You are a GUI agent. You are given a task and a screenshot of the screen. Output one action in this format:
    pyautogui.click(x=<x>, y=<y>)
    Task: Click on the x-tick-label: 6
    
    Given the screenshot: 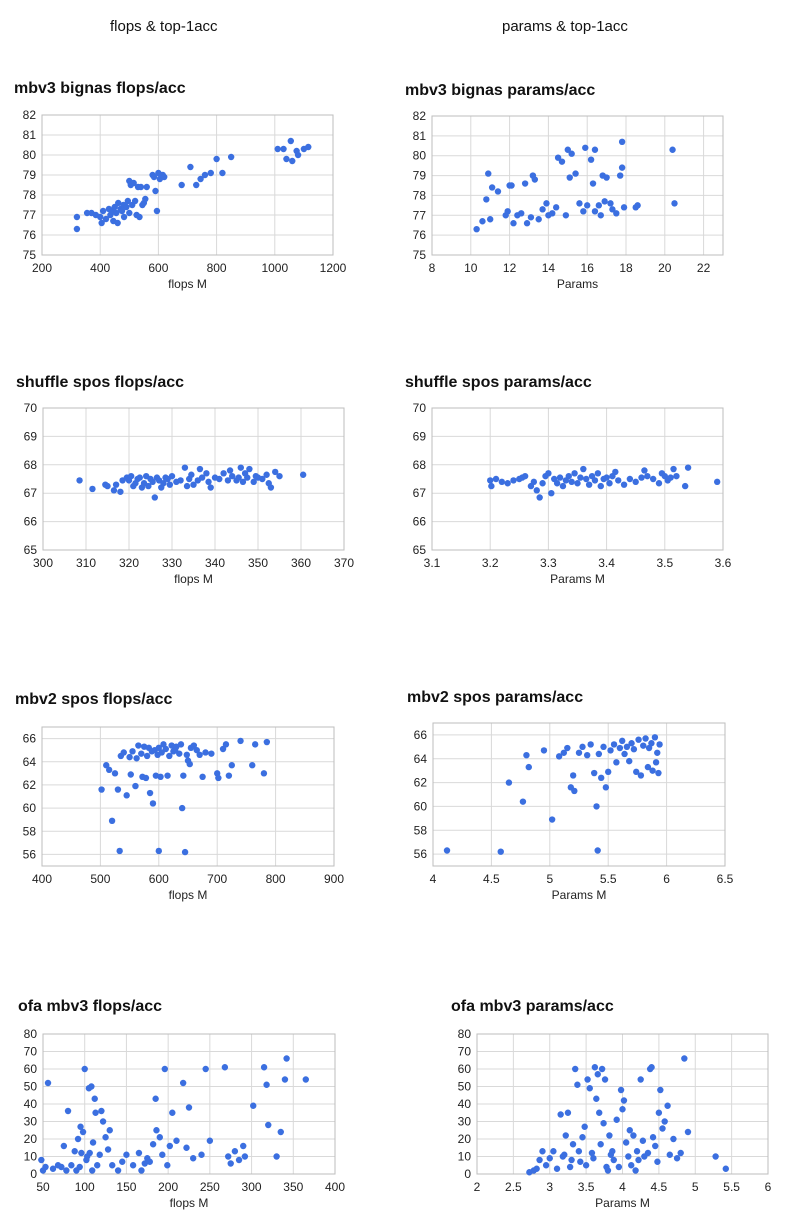 What is the action you would take?
    pyautogui.click(x=768, y=1187)
    